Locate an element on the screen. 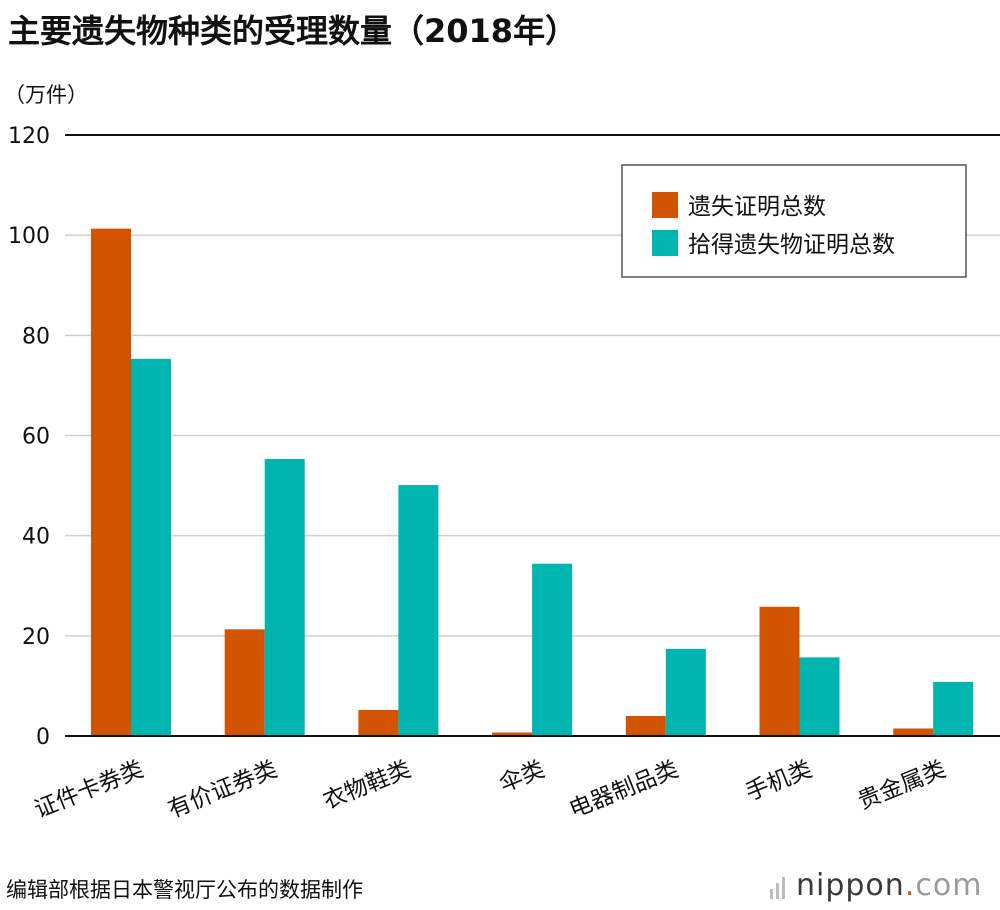 The width and height of the screenshot is (1000, 910). legend-box is located at coordinates (794, 221).